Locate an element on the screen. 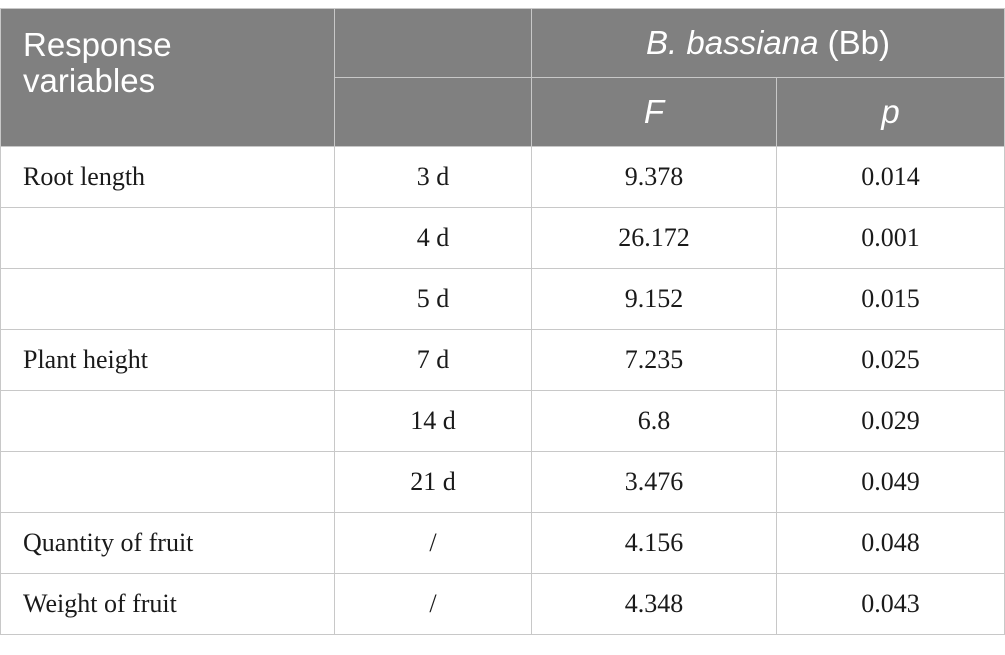  cell-time: 4 d is located at coordinates (433, 238).